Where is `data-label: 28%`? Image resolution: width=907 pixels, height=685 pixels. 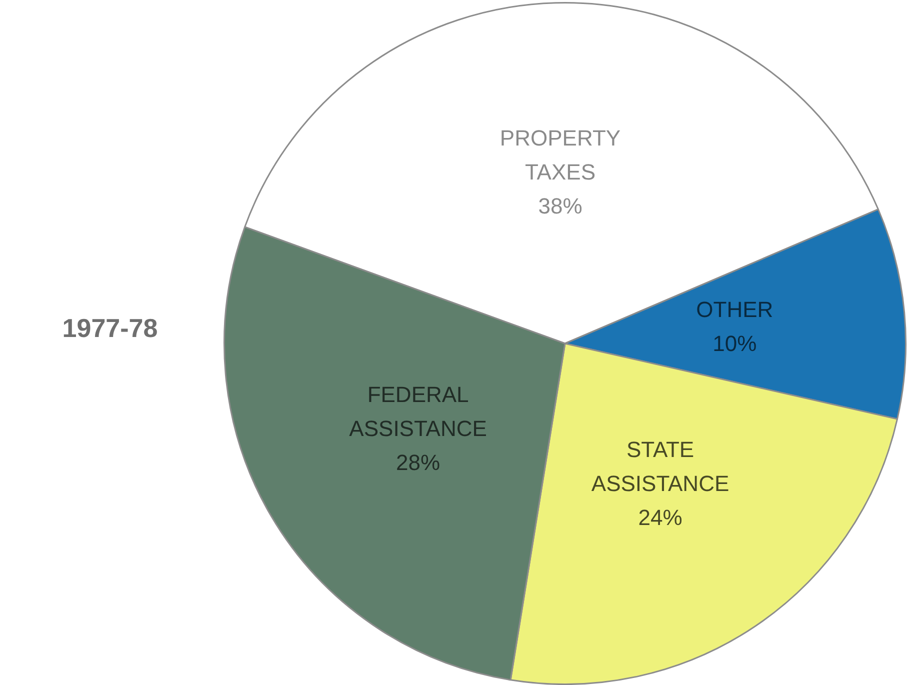 data-label: 28% is located at coordinates (418, 462).